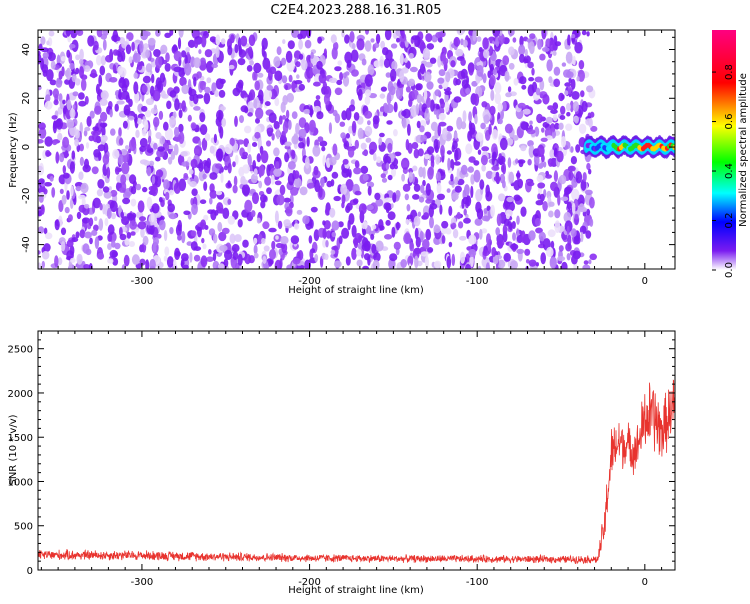 This screenshot has height=604, width=750. I want to click on spectrogram-y-axis-label: Frequency (Hz), so click(13, 150).